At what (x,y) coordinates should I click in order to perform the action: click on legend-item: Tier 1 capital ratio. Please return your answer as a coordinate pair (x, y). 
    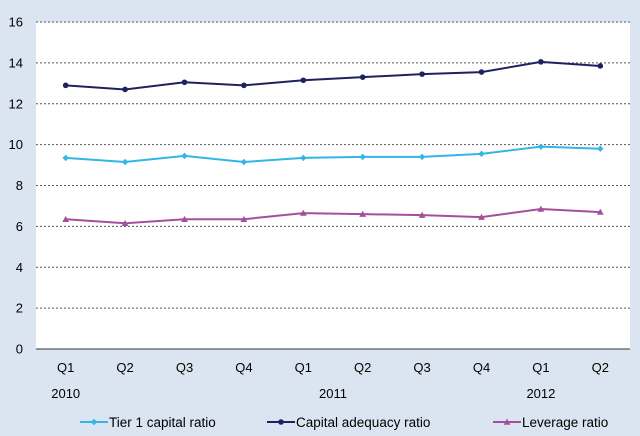
    Looking at the image, I should click on (148, 422).